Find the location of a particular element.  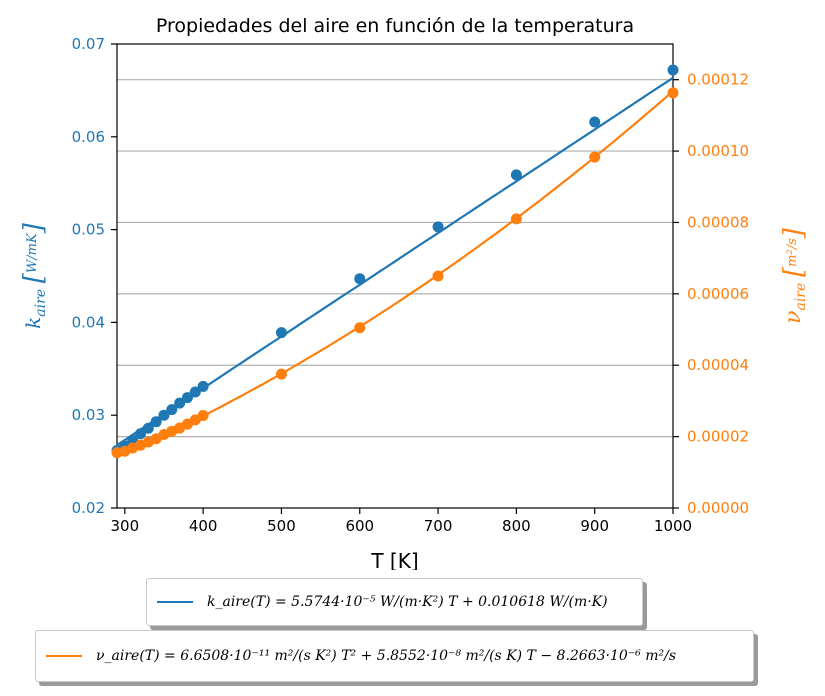

y-right-tick-label: 0.00002 is located at coordinates (718, 437).